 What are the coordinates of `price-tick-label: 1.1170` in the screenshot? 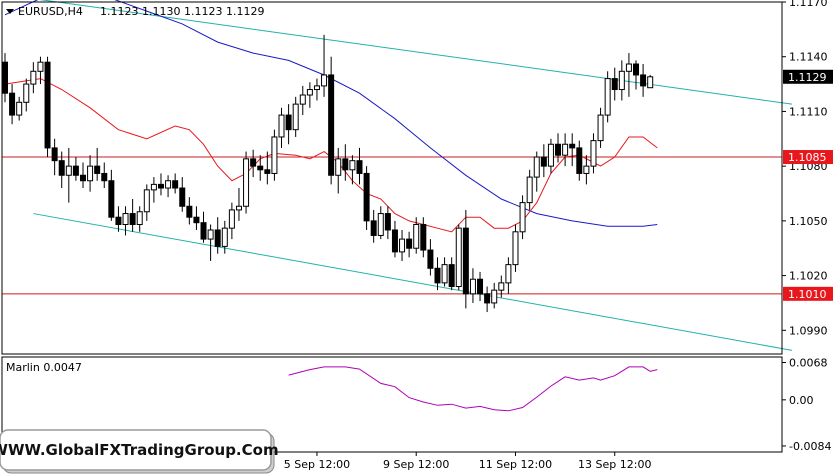 It's located at (808, 4).